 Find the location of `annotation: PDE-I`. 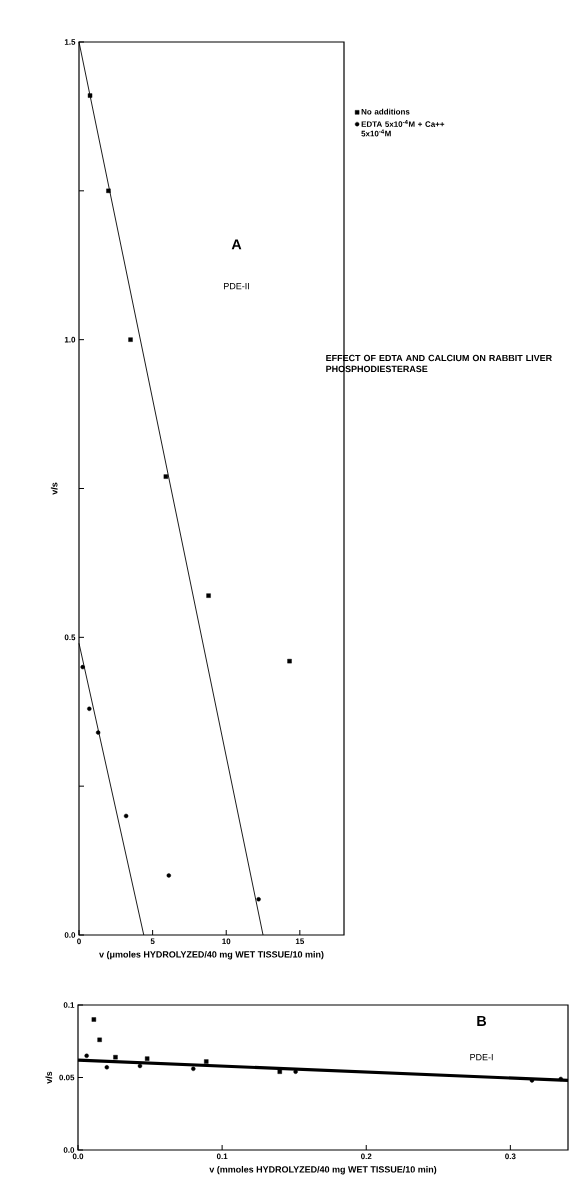

annotation: PDE-I is located at coordinates (481, 1057).